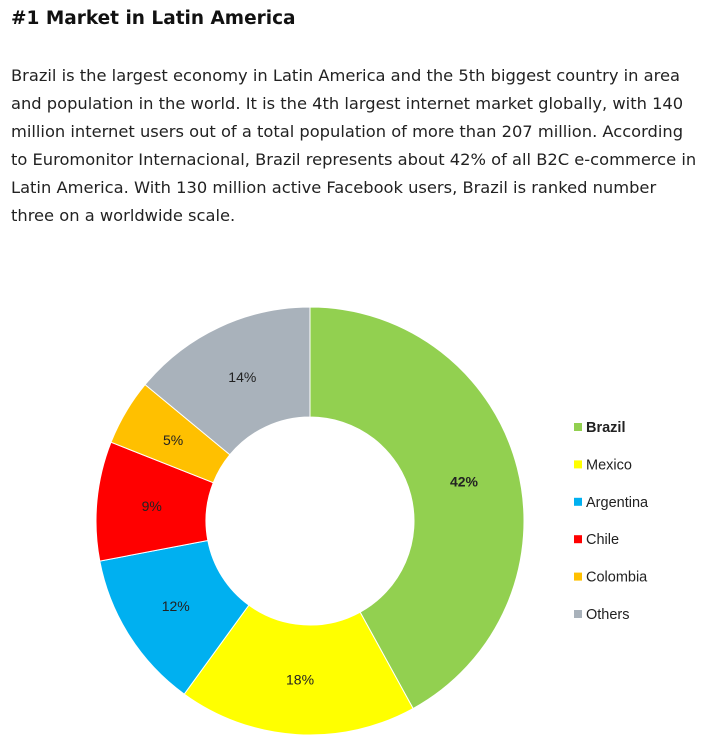 The image size is (708, 744). What do you see at coordinates (123, 215) in the screenshot?
I see `paragraph-line: three on a worldwide scale.` at bounding box center [123, 215].